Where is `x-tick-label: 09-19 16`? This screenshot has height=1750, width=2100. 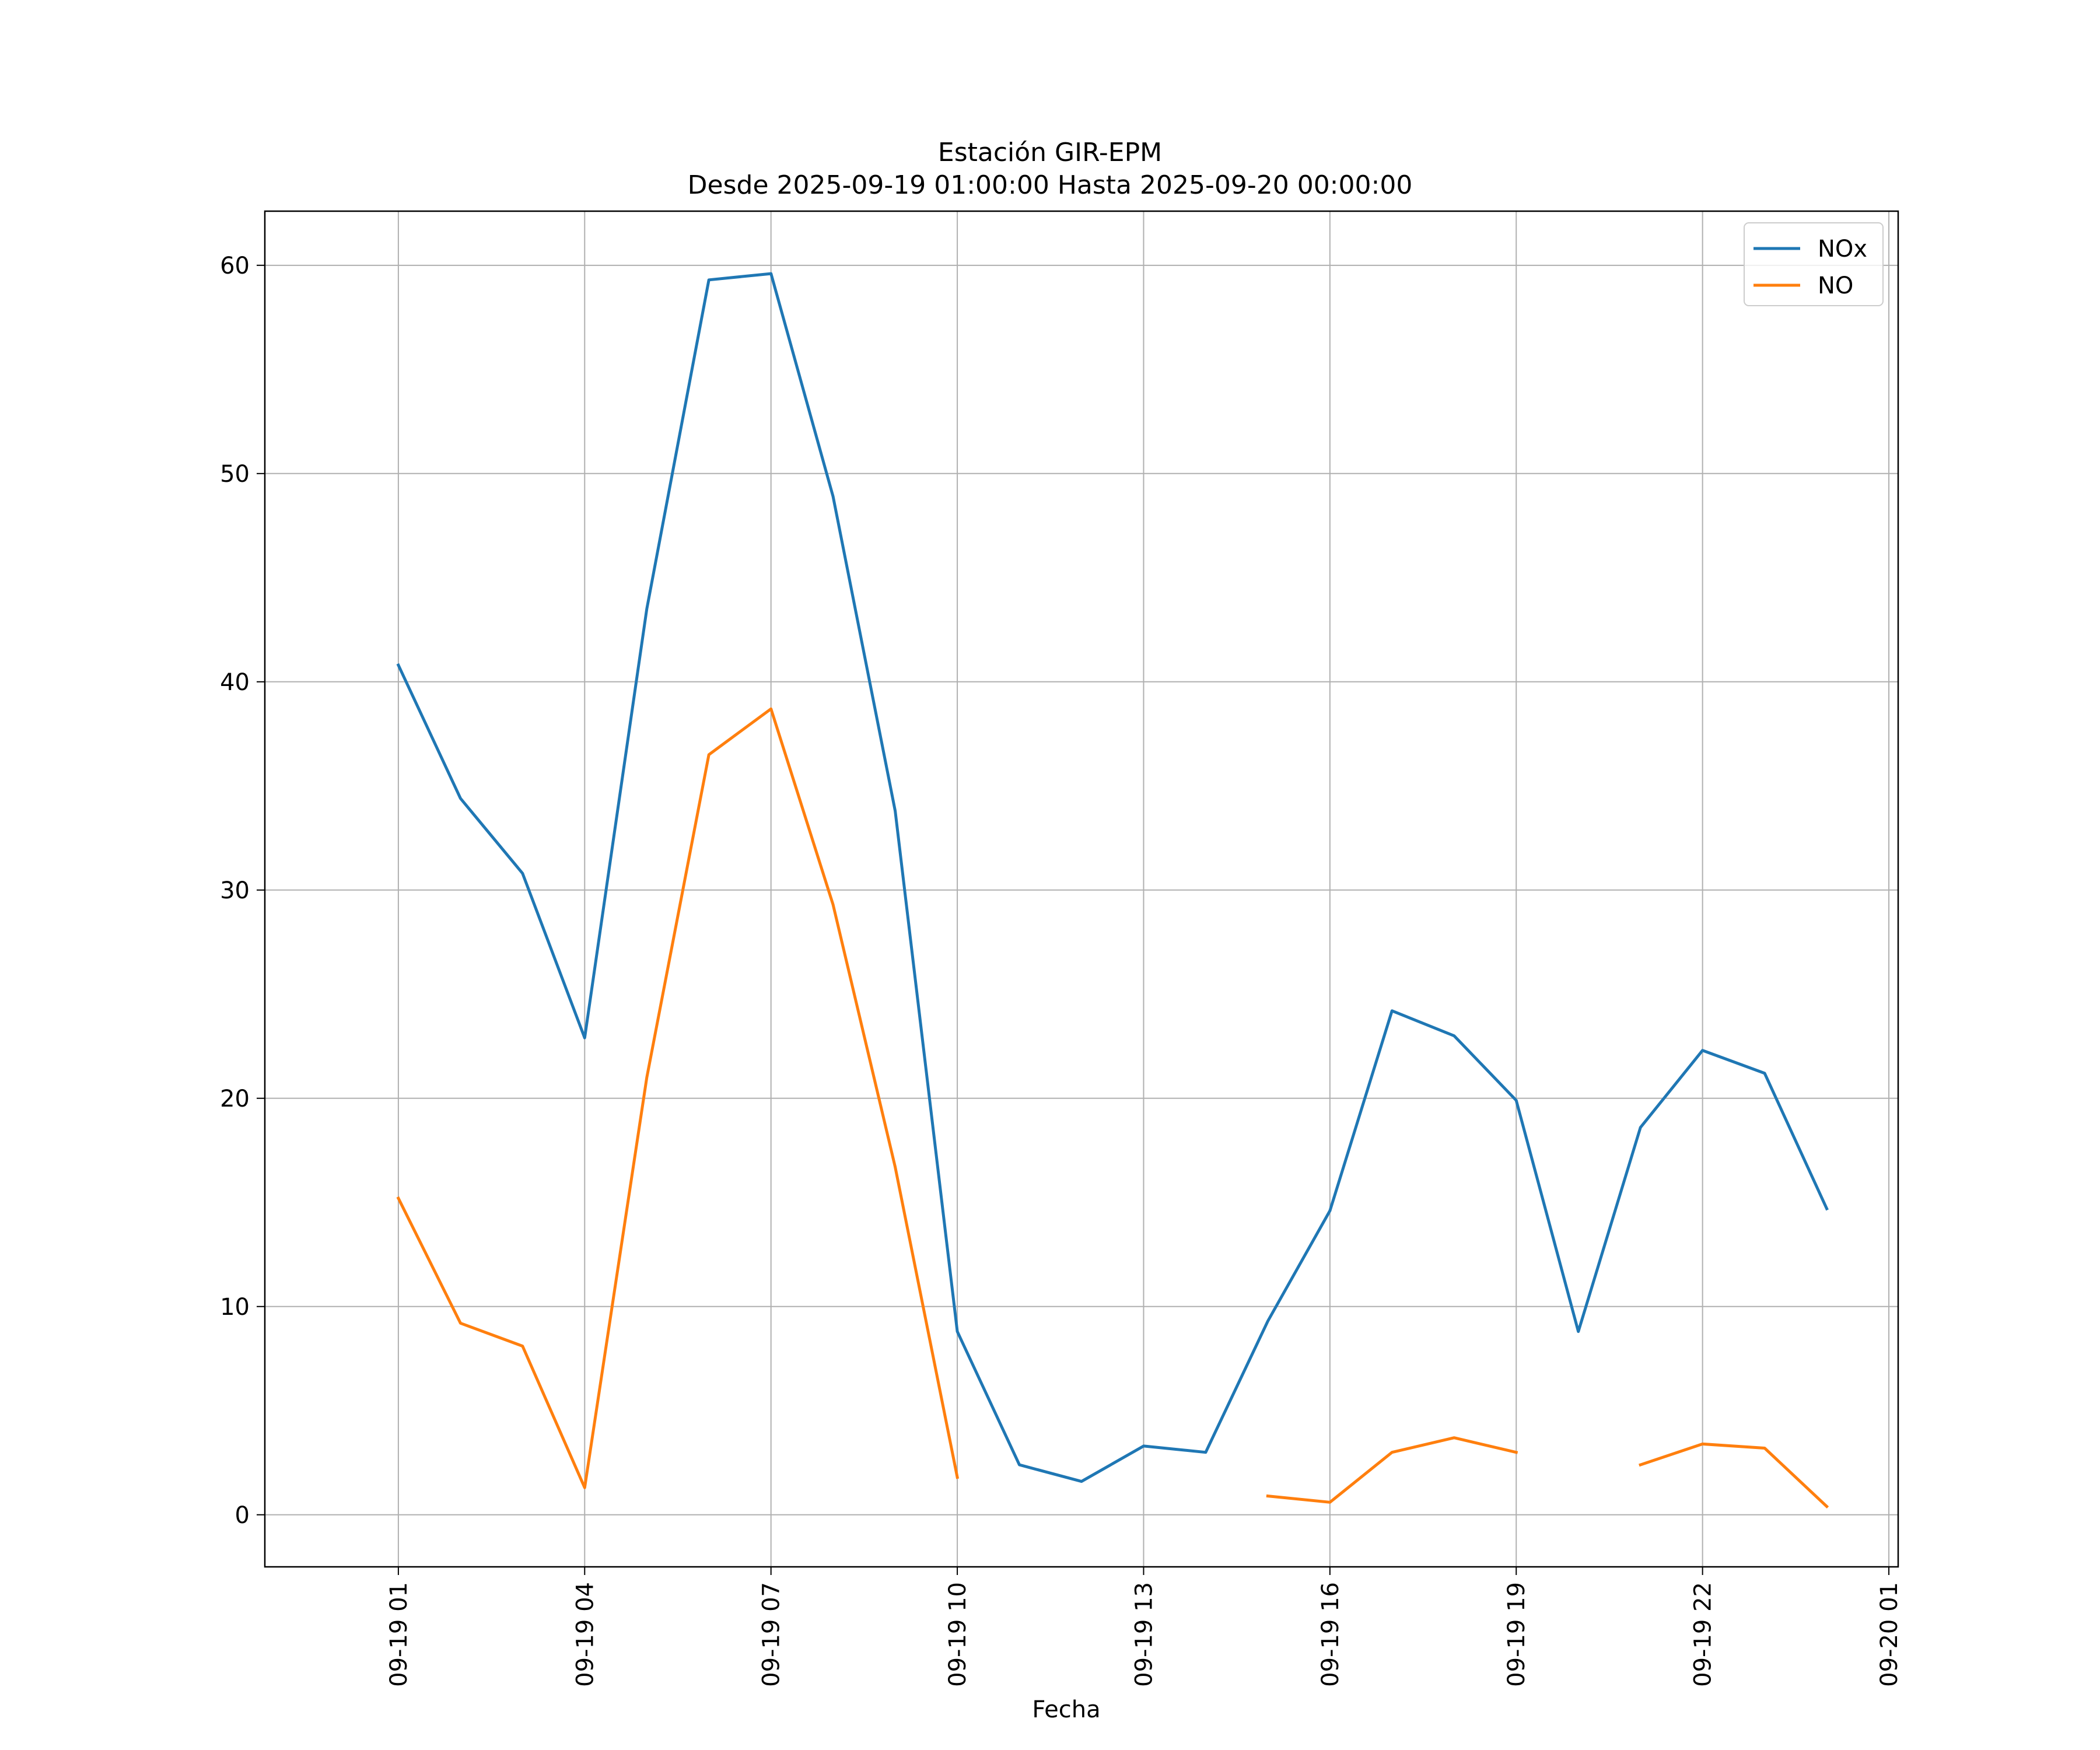
x-tick-label: 09-19 16 is located at coordinates (1330, 1634).